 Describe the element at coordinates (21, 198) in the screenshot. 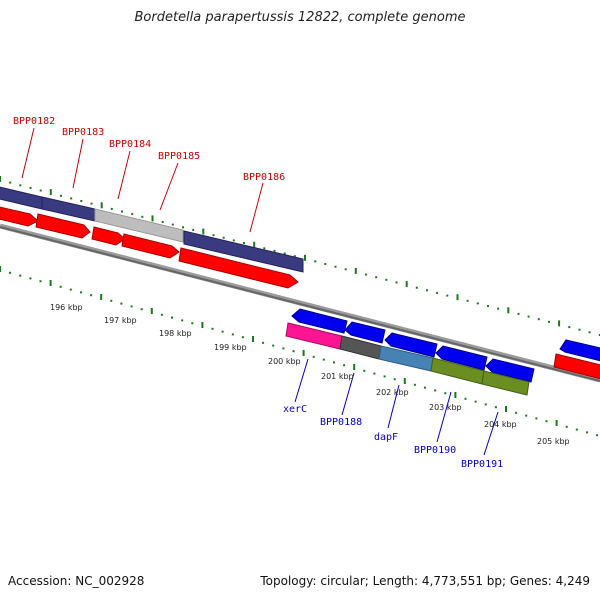

I see `gene-bpp0182-bar` at that location.